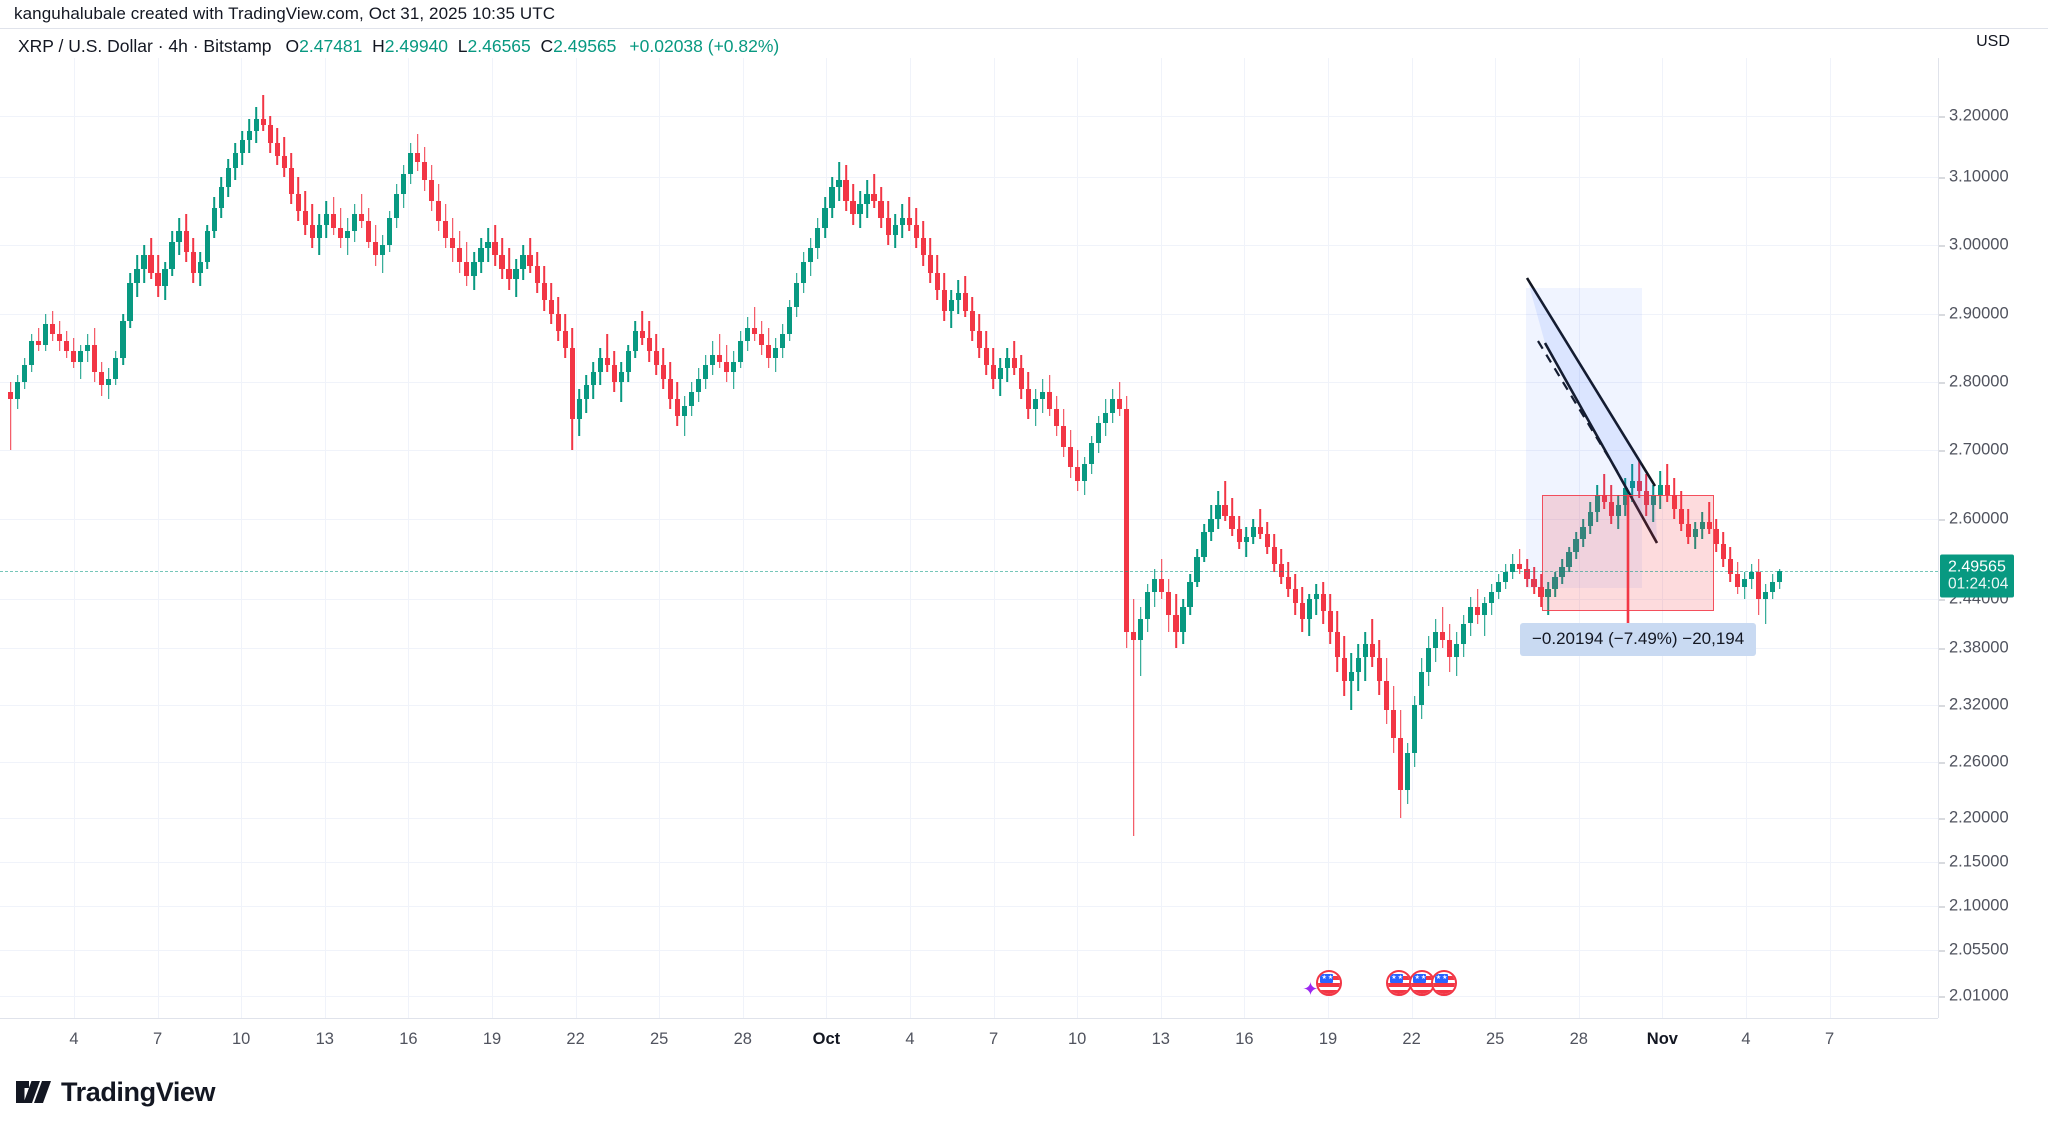  Describe the element at coordinates (1628, 553) in the screenshot. I see `measure-box-drawing` at that location.